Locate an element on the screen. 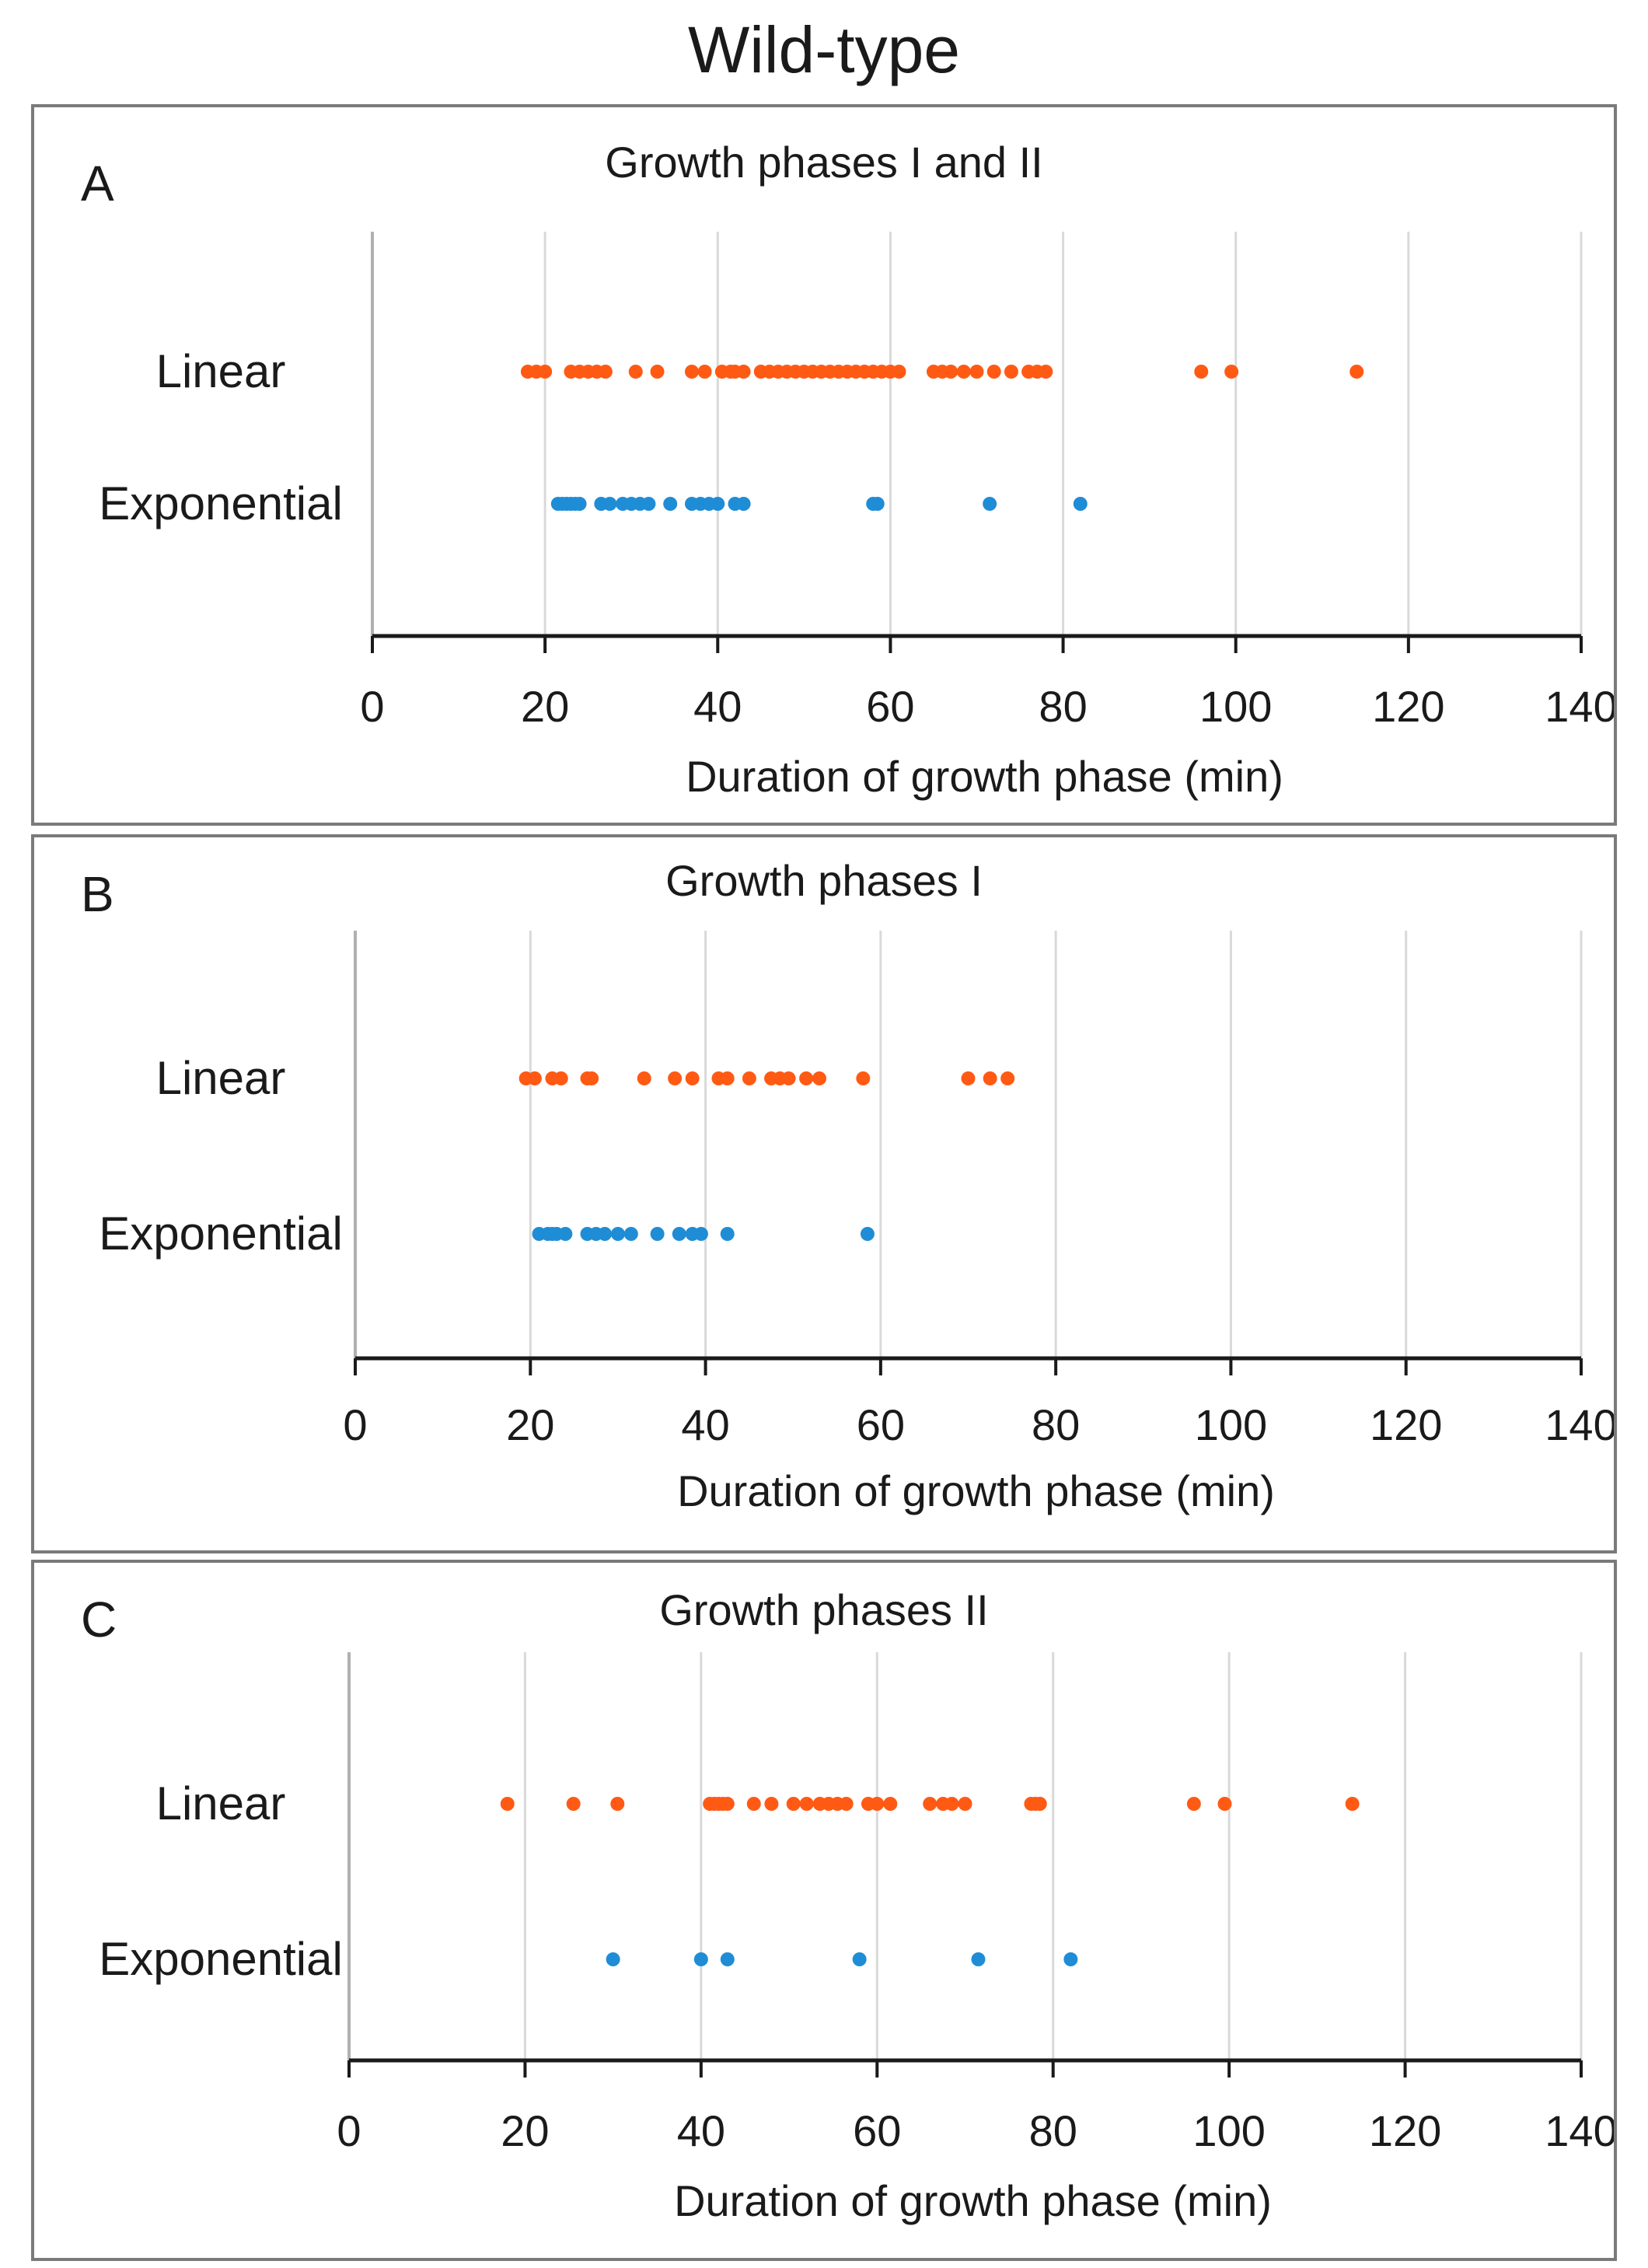 This screenshot has height=2268, width=1648. chart-title: Growth phases II is located at coordinates (824, 1609).